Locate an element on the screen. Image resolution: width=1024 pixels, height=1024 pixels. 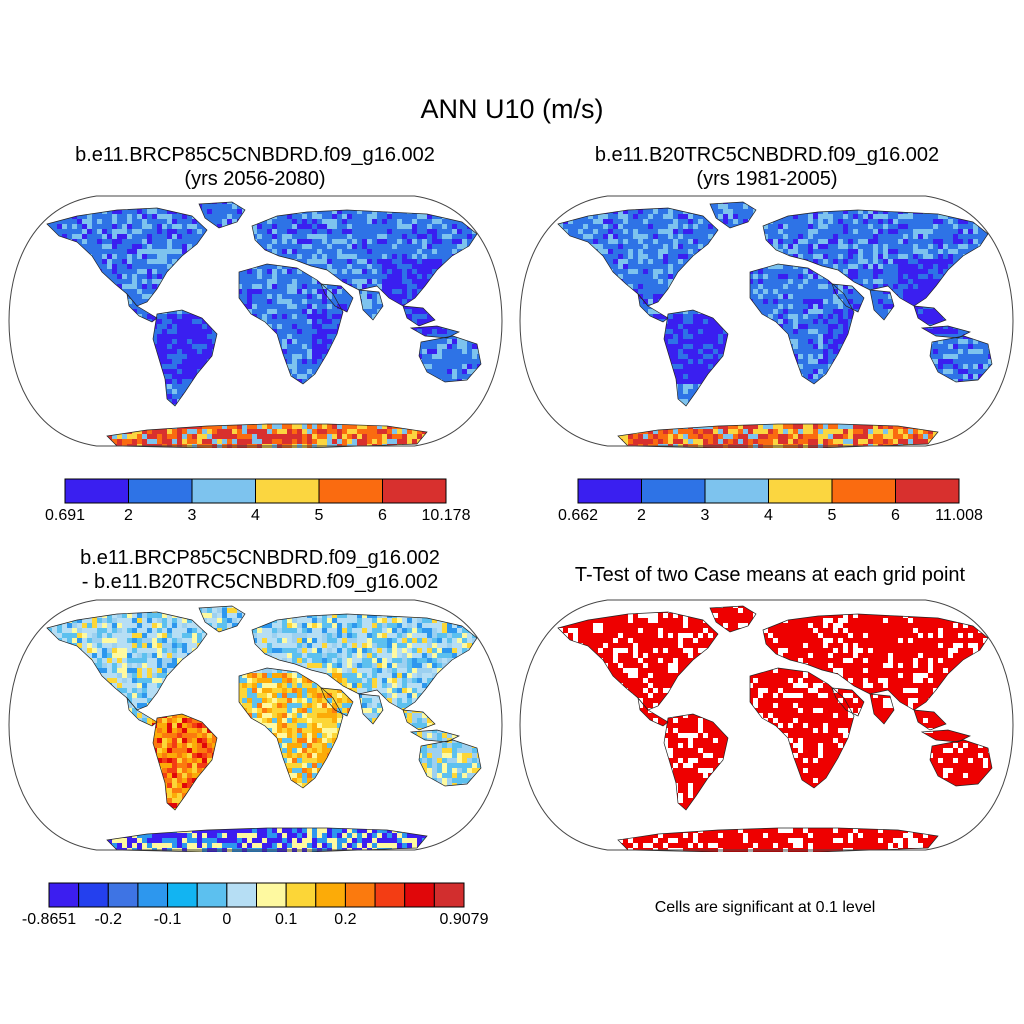
panel-2-years: (yrs 1981-2005) is located at coordinates (767, 179).